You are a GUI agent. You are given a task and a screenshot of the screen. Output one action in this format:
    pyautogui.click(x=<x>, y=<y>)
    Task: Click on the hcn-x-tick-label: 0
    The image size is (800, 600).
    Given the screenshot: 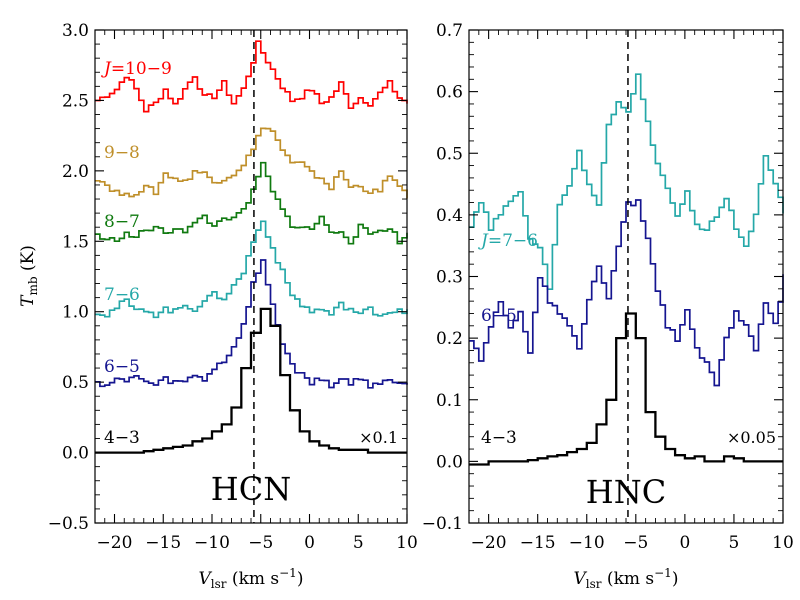 What is the action you would take?
    pyautogui.click(x=309, y=543)
    